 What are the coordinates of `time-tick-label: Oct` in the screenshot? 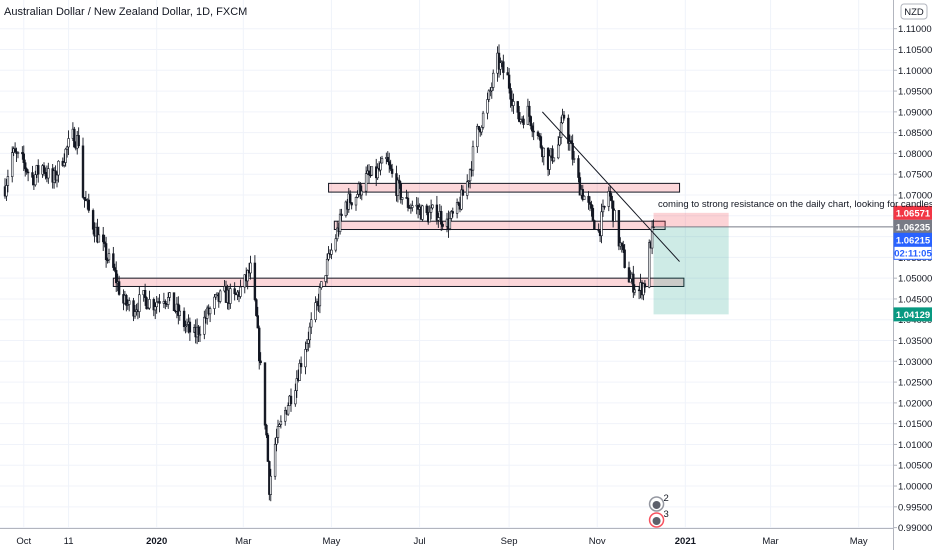 It's located at (23, 541).